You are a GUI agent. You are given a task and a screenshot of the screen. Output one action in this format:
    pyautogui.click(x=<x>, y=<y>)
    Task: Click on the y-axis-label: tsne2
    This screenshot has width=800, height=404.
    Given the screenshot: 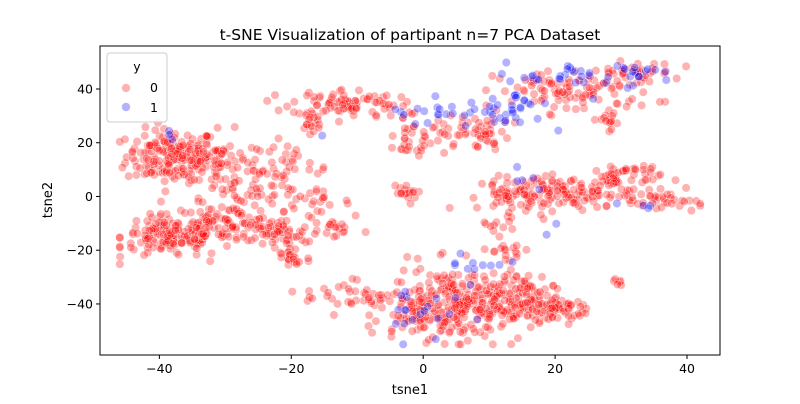 What is the action you would take?
    pyautogui.click(x=48, y=200)
    